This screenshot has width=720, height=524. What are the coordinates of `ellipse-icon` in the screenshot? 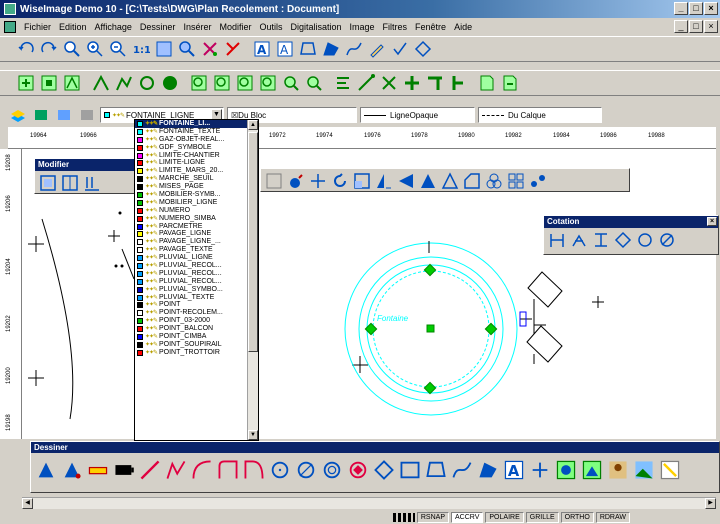 It's located at (358, 470).